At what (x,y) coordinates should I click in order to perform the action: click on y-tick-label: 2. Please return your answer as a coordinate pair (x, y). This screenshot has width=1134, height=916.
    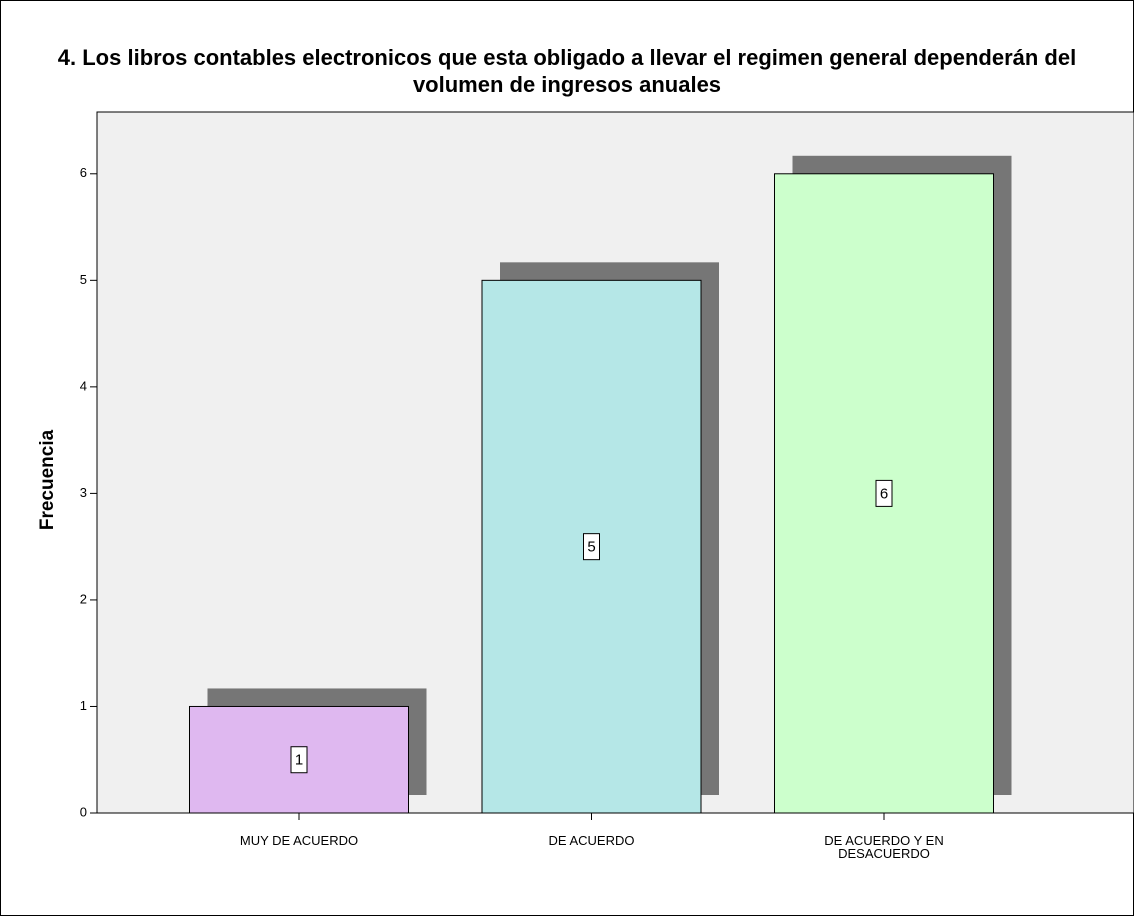
    Looking at the image, I should click on (83, 598).